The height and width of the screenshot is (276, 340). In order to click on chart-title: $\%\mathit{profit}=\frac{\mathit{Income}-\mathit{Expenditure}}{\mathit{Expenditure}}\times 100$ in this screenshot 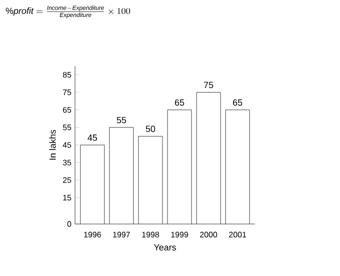, I will do `click(68, 12)`.